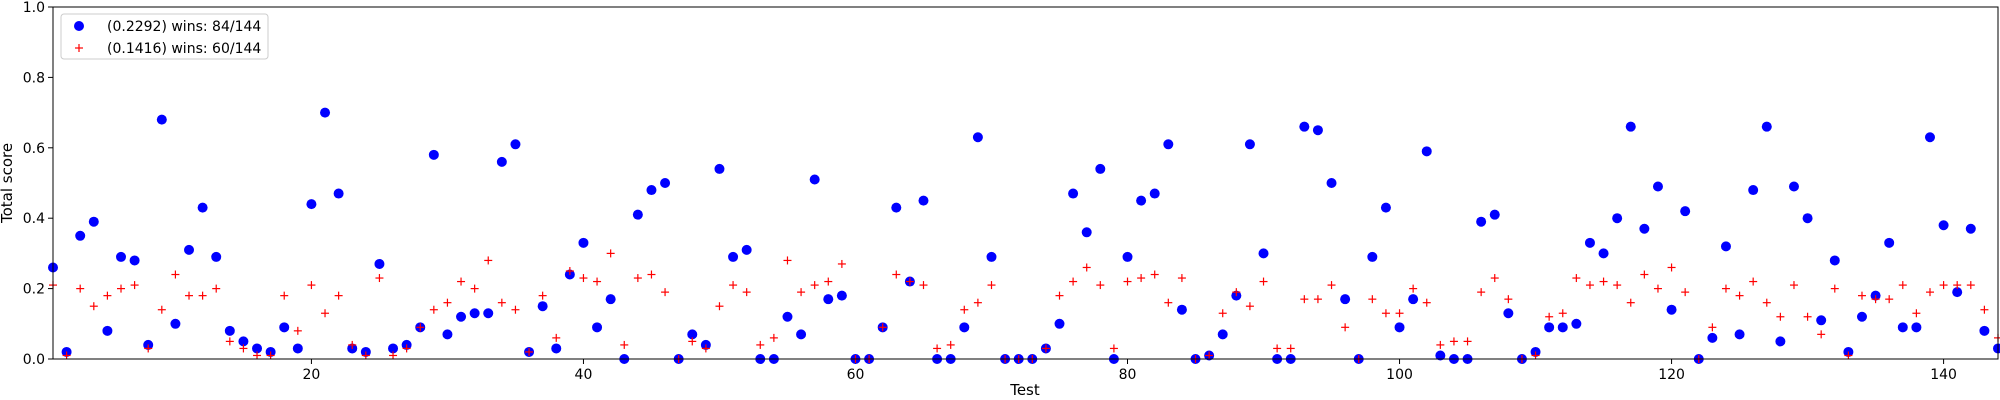 This screenshot has width=2000, height=400. Describe the element at coordinates (79, 48) in the screenshot. I see `legend-plus-marker` at that location.